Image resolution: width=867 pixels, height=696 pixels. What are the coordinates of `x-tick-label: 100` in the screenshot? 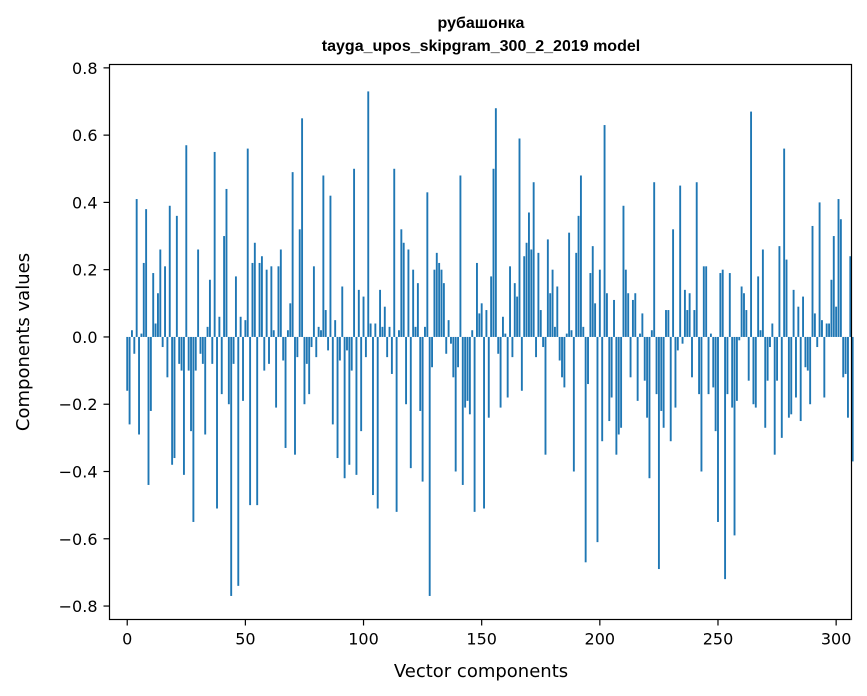 It's located at (363, 639).